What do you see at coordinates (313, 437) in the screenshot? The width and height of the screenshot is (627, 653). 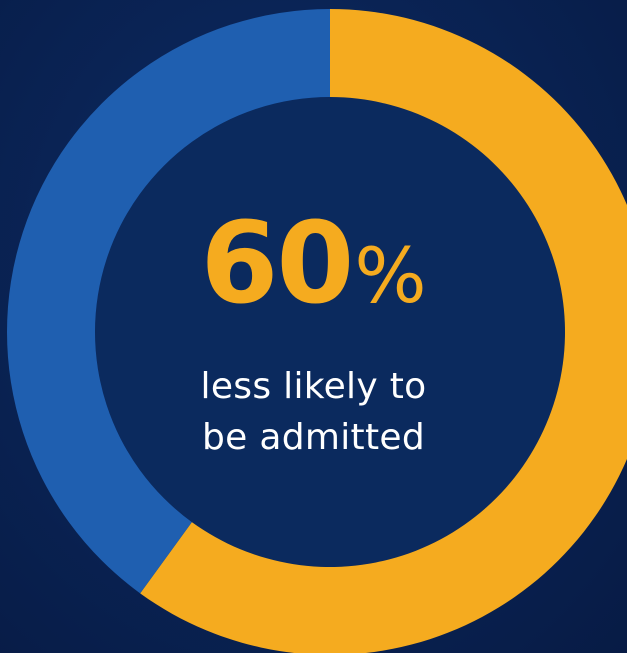 I see `caption-line-2: be admitted` at bounding box center [313, 437].